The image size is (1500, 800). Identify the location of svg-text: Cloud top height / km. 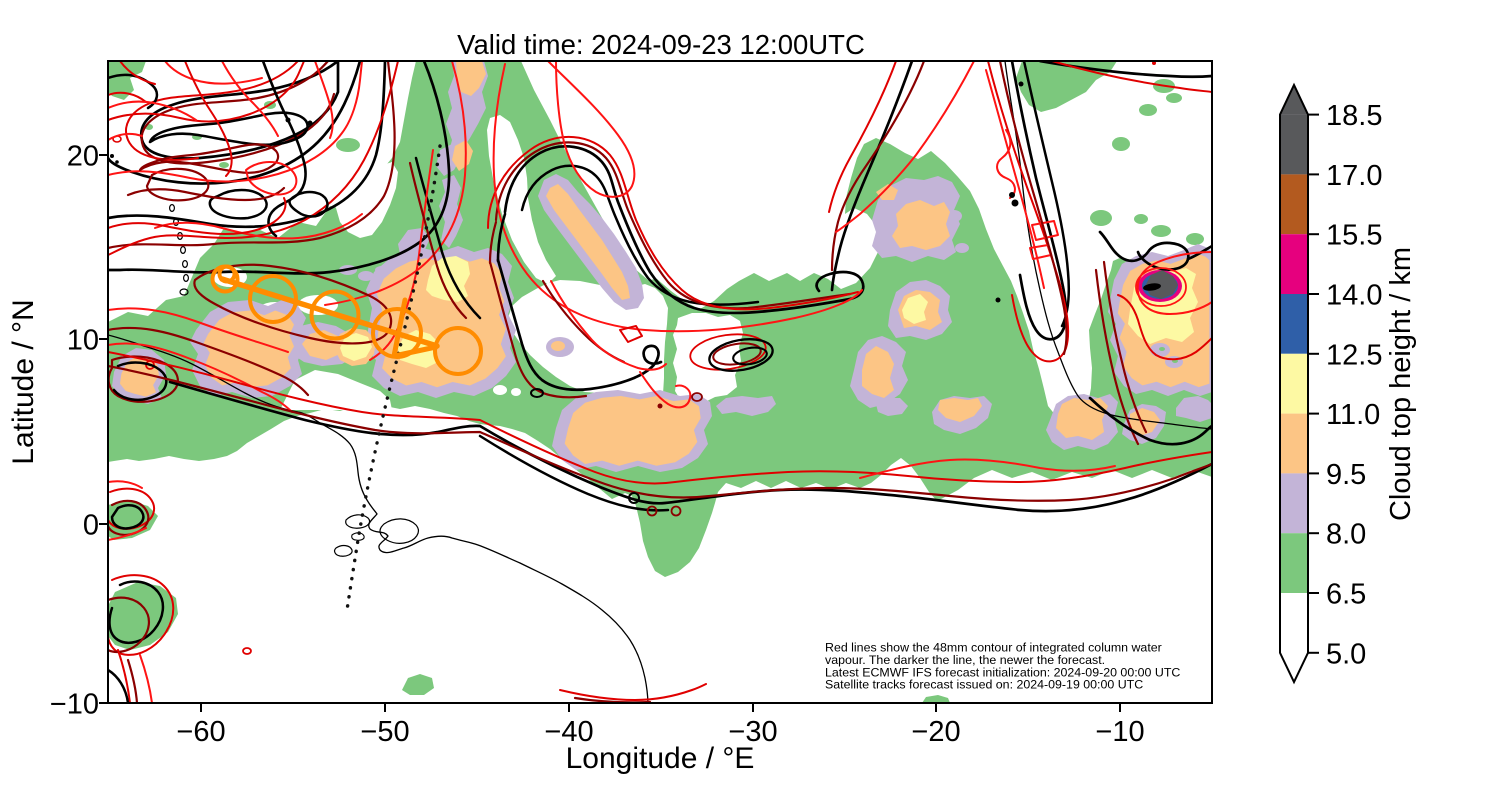
(1401, 384).